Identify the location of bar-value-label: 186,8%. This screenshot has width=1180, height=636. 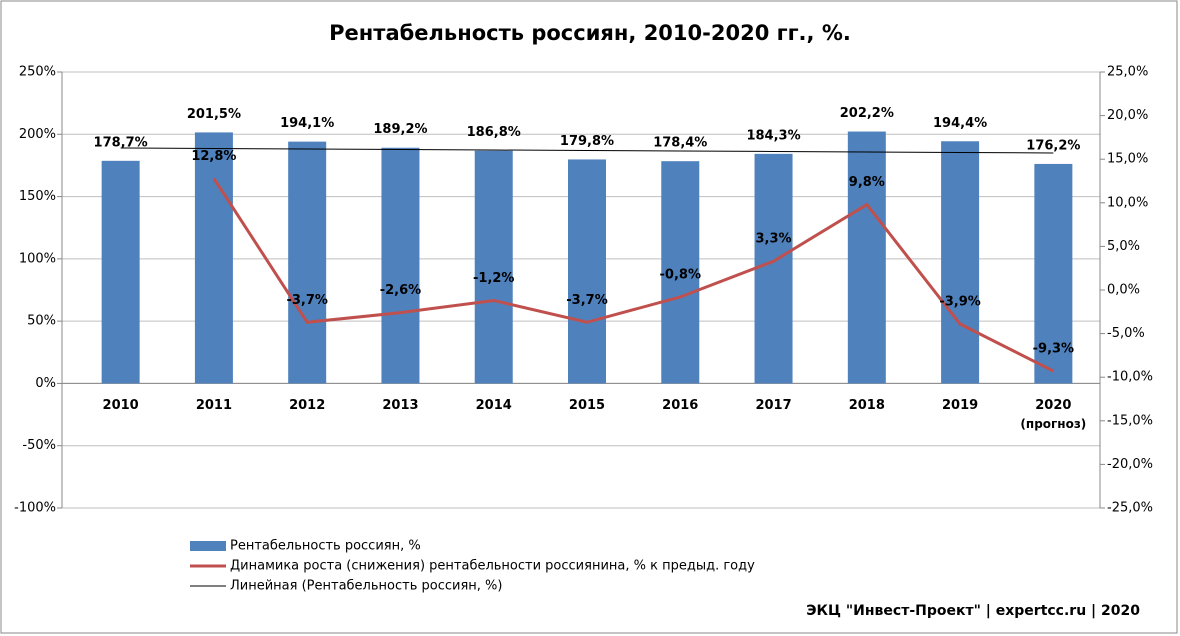
(494, 132).